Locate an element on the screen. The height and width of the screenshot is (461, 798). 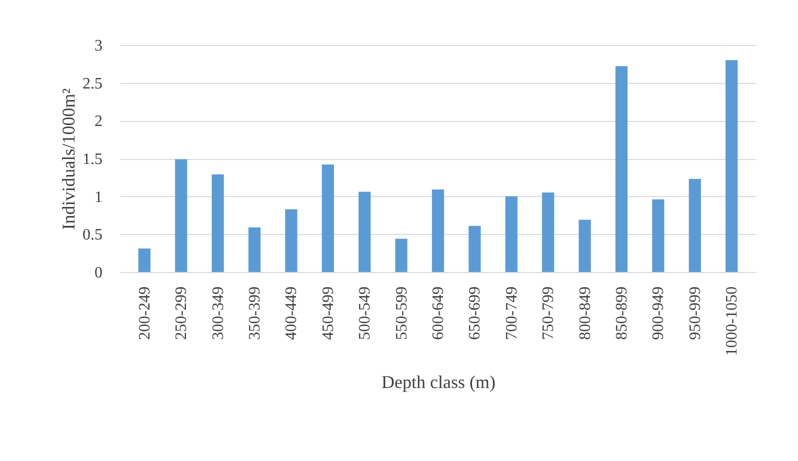
y-tick-label: 1 is located at coordinates (98, 197).